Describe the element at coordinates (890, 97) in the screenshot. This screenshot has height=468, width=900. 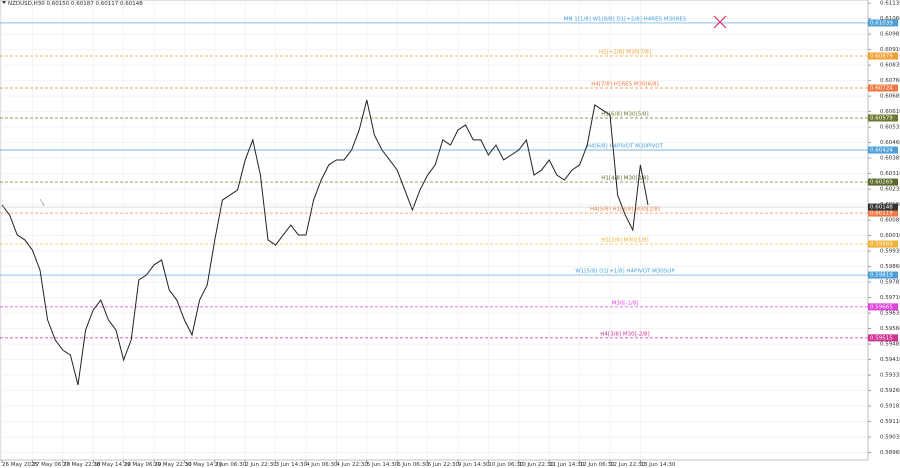
I see `y-tick-label: 0.60685` at that location.